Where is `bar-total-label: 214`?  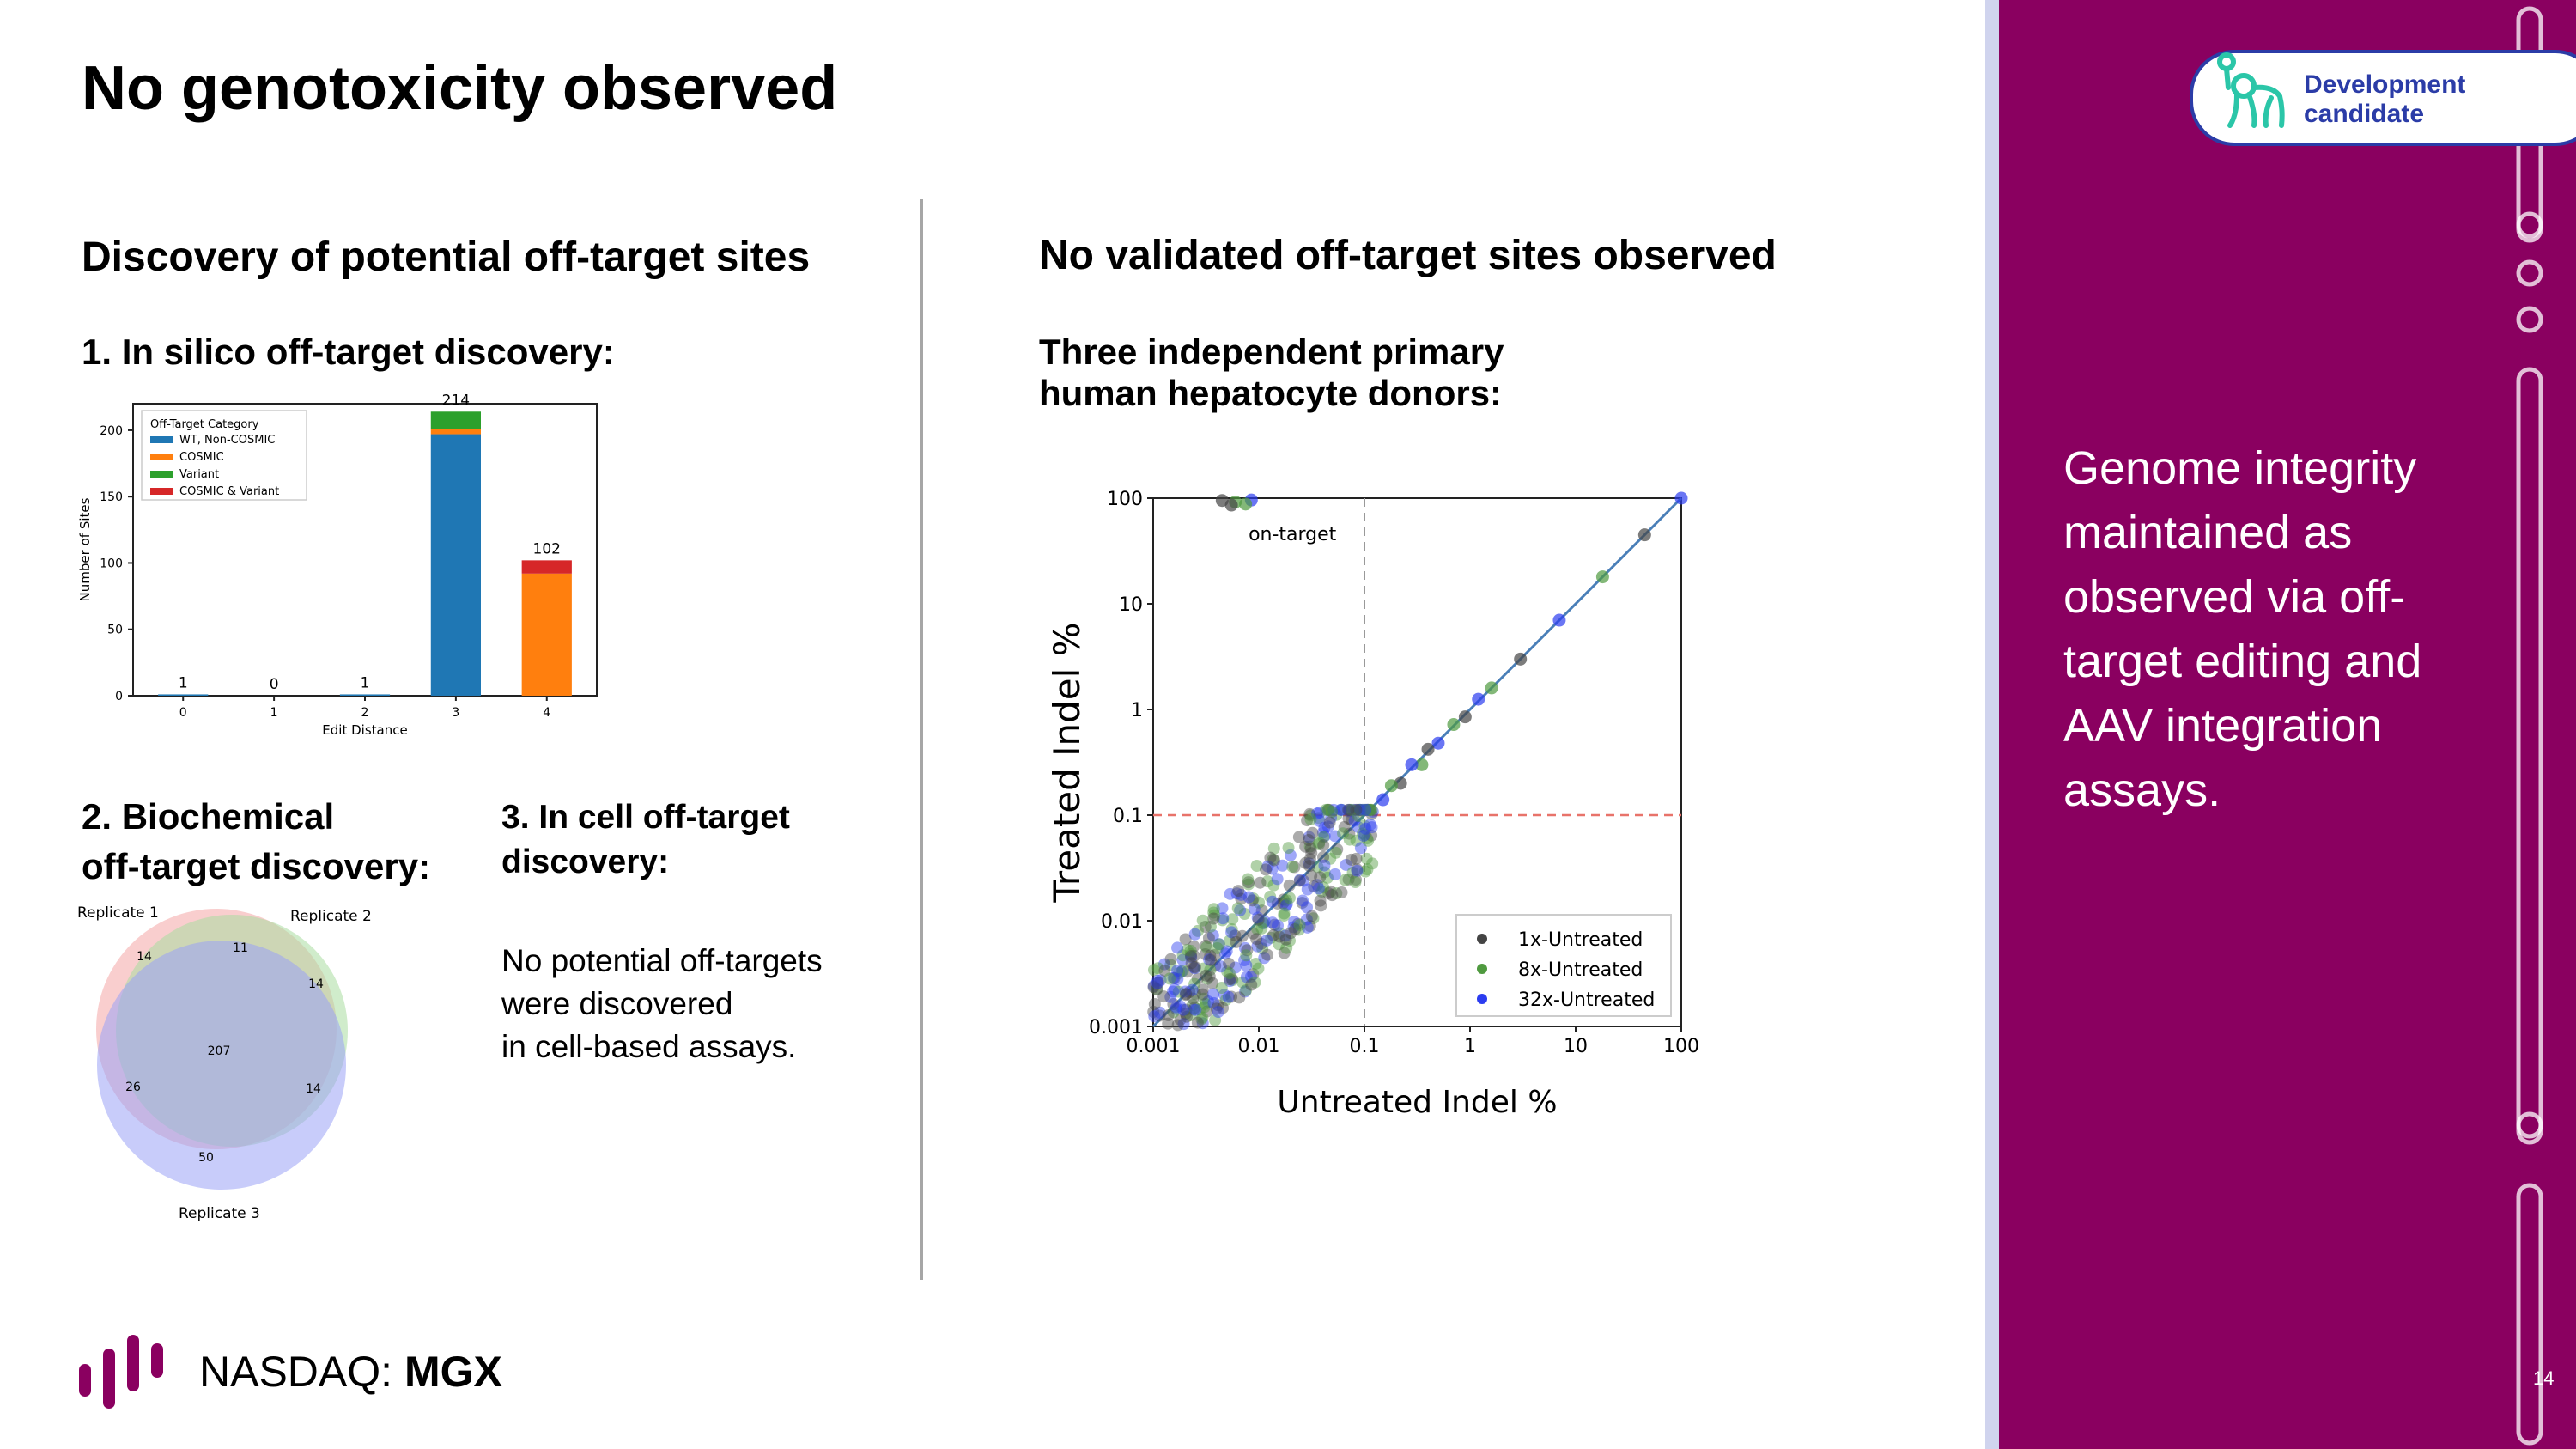
bar-total-label: 214 is located at coordinates (456, 400).